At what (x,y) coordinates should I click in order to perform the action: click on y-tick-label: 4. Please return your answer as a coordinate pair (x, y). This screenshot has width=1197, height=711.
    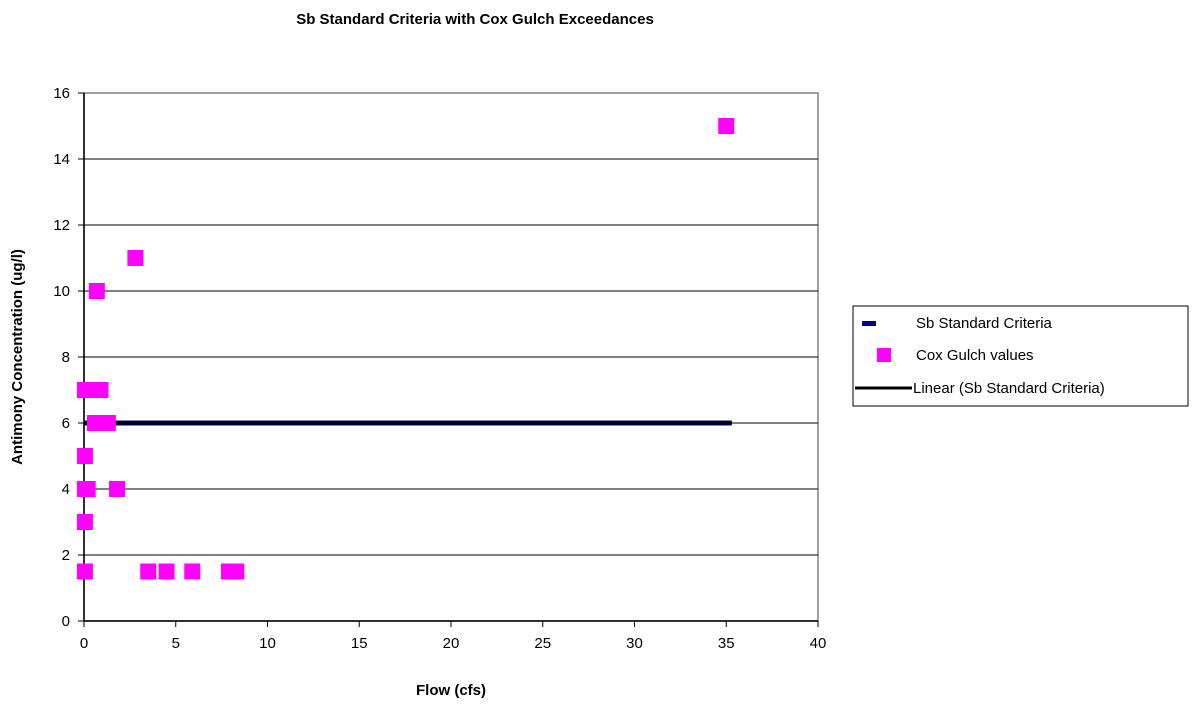
    Looking at the image, I should click on (66, 489).